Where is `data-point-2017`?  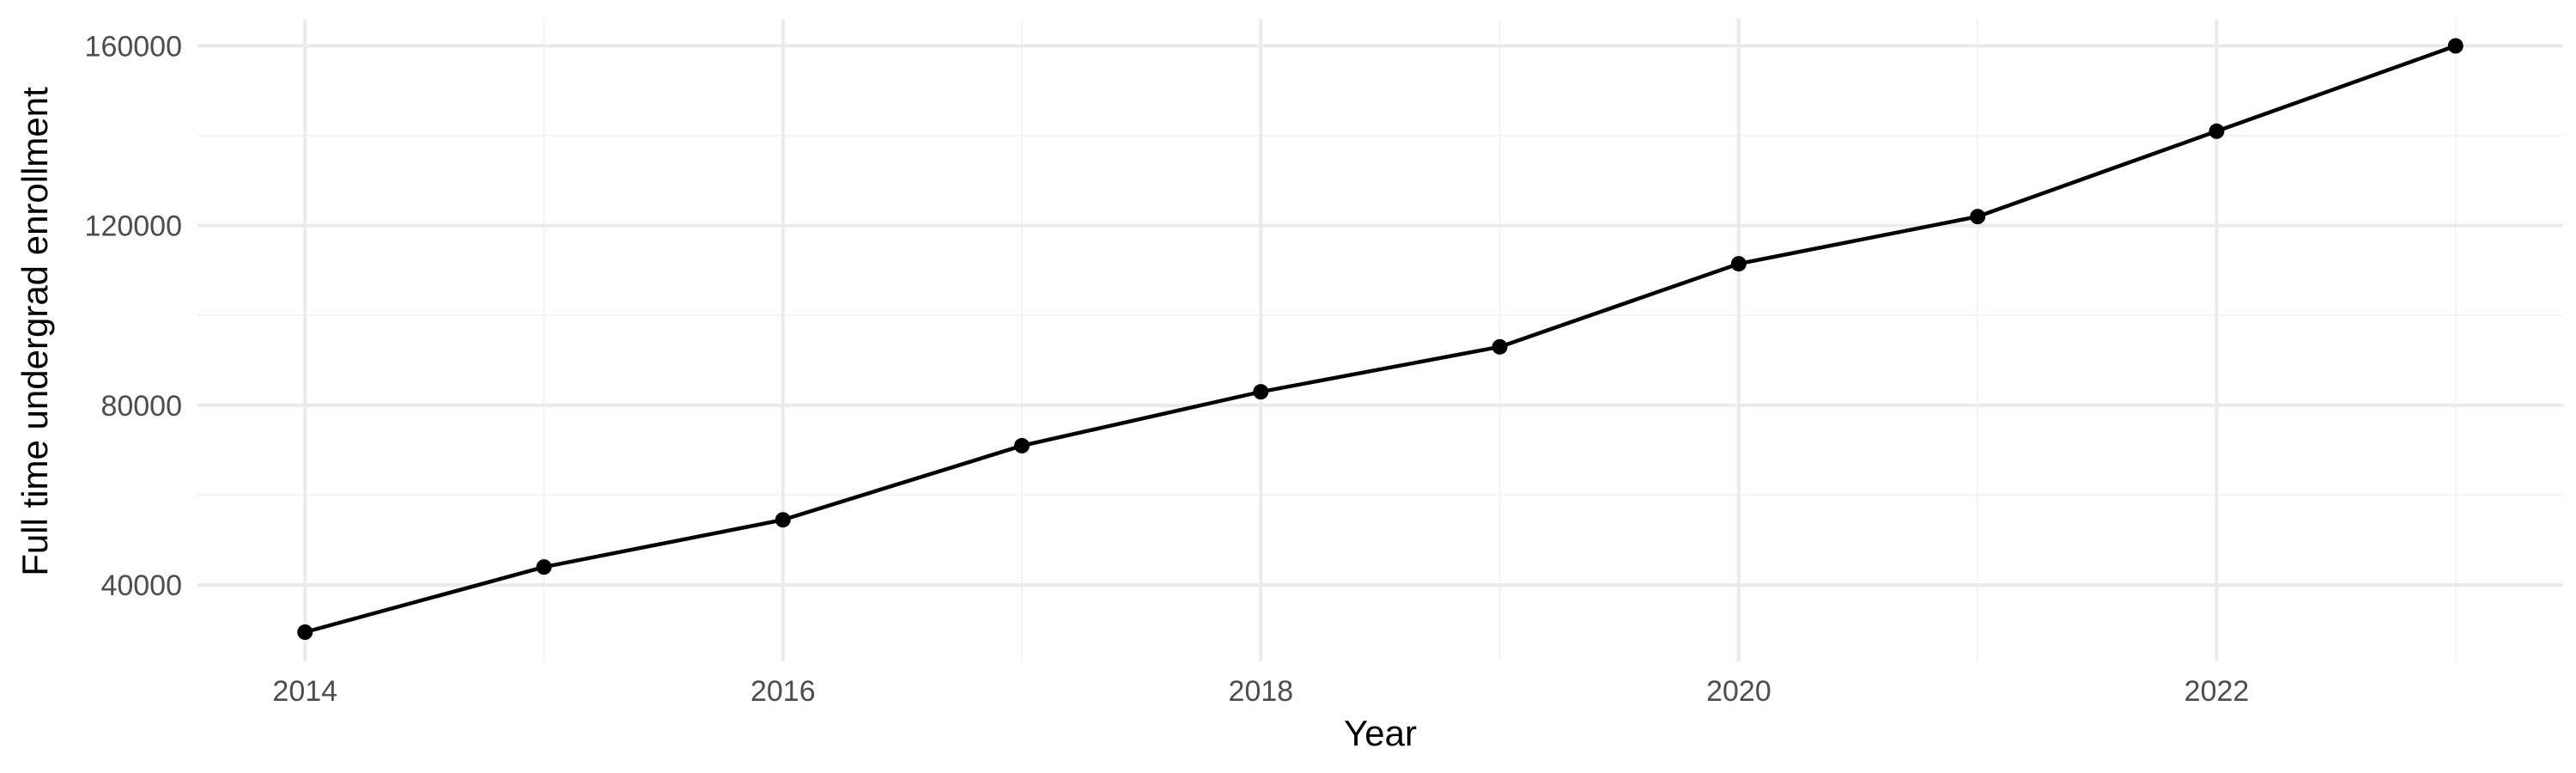
data-point-2017 is located at coordinates (1022, 445).